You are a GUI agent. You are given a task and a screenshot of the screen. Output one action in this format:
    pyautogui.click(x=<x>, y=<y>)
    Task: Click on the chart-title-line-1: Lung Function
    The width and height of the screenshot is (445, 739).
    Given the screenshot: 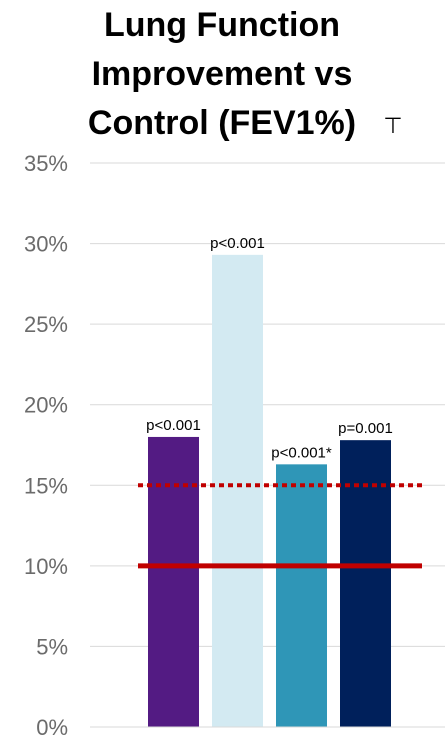 What is the action you would take?
    pyautogui.click(x=222, y=25)
    